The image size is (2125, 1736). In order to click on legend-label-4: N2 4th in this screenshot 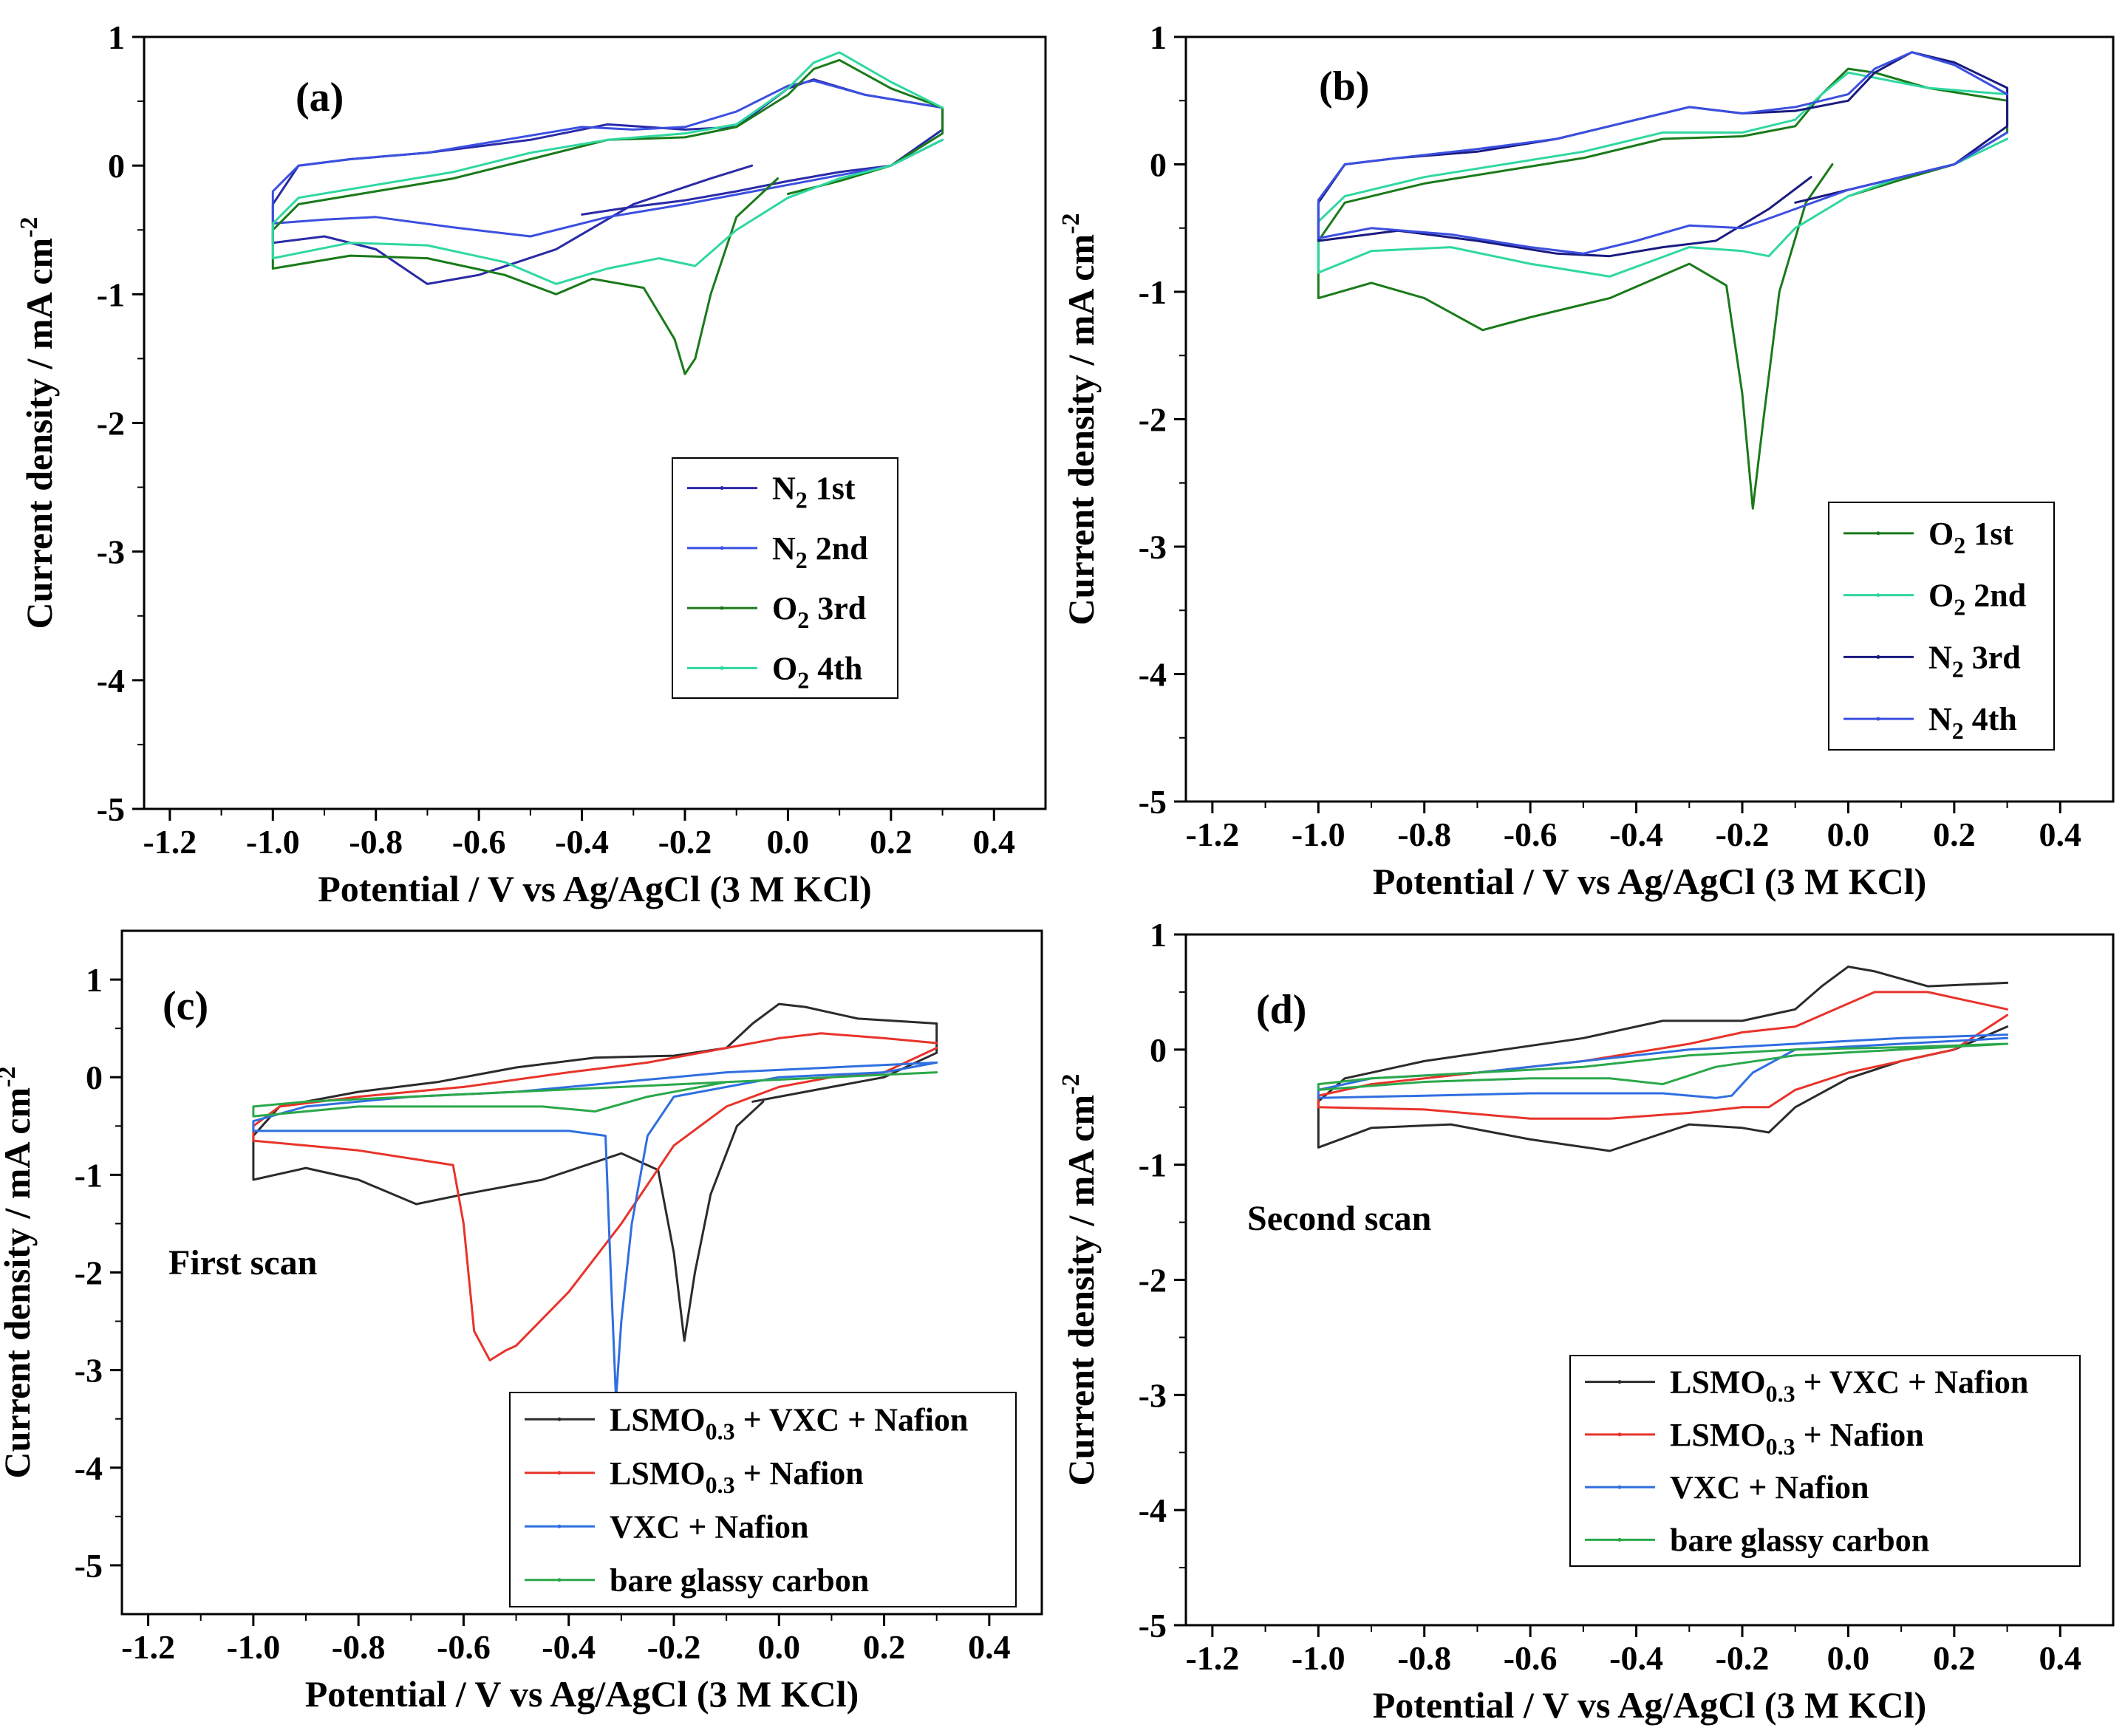, I will do `click(1972, 722)`.